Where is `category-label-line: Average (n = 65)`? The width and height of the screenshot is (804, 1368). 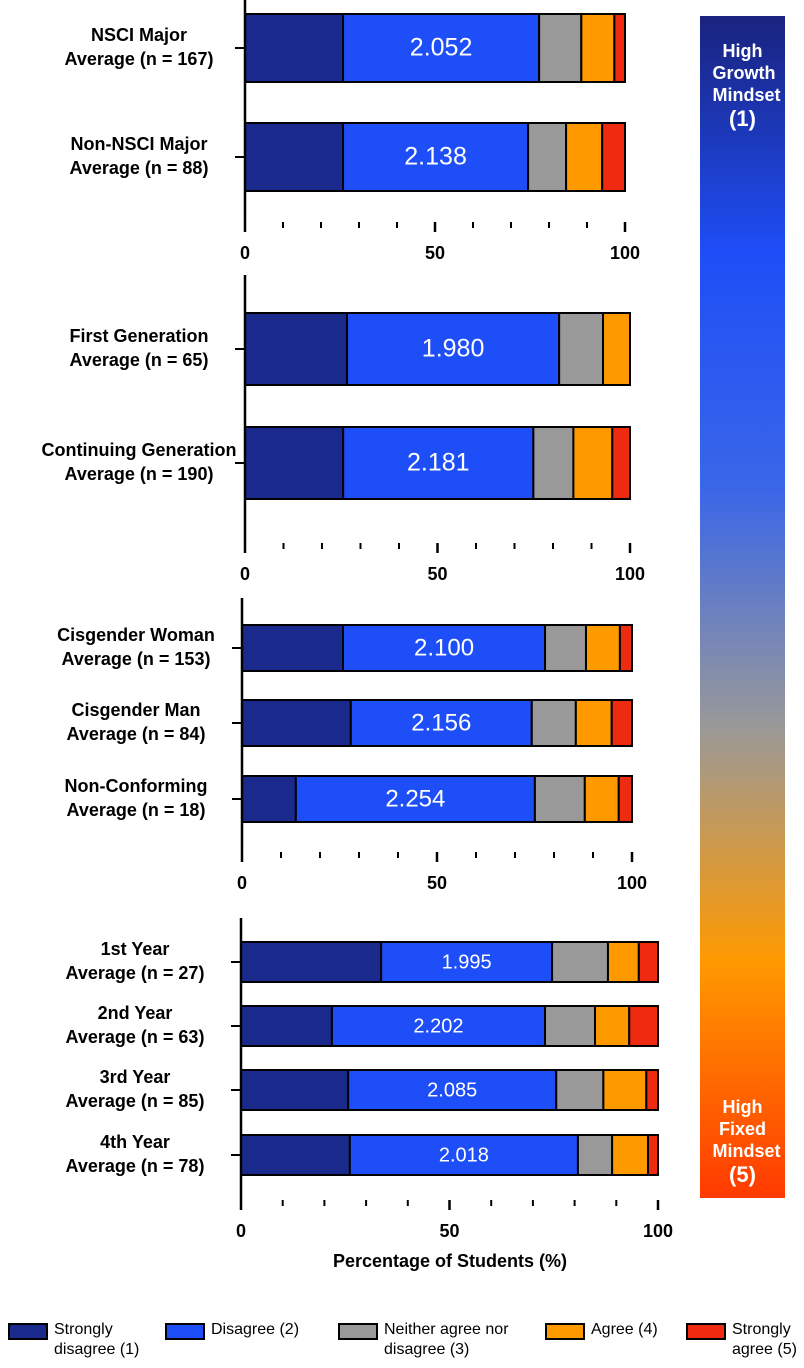
category-label-line: Average (n = 65) is located at coordinates (139, 360).